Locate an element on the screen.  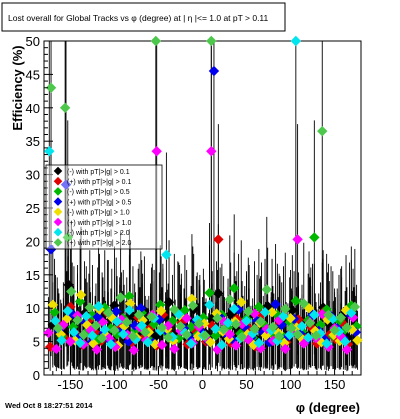
x-tick-label: 150 is located at coordinates (335, 384).